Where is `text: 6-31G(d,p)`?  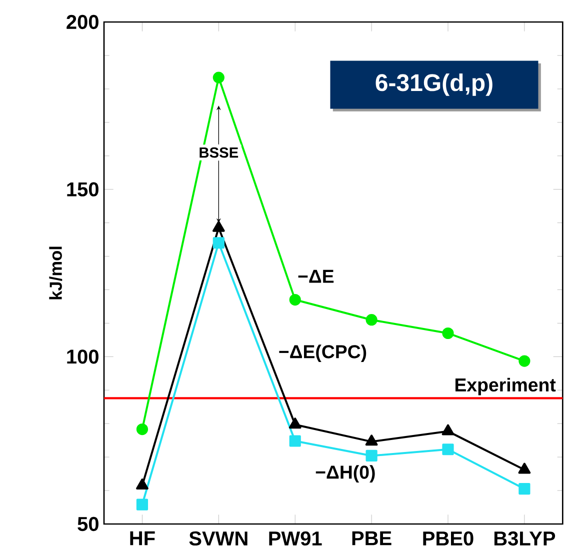 text: 6-31G(d,p) is located at coordinates (434, 85).